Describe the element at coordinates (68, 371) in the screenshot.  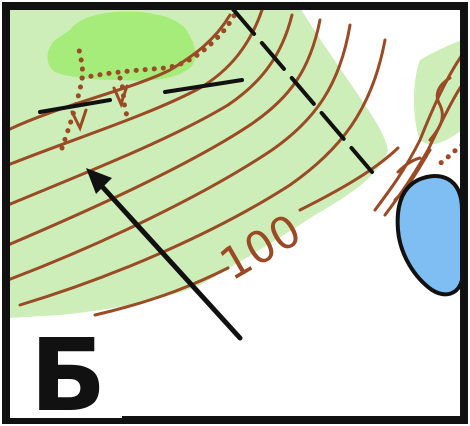
I see `panel-letter: Б` at that location.